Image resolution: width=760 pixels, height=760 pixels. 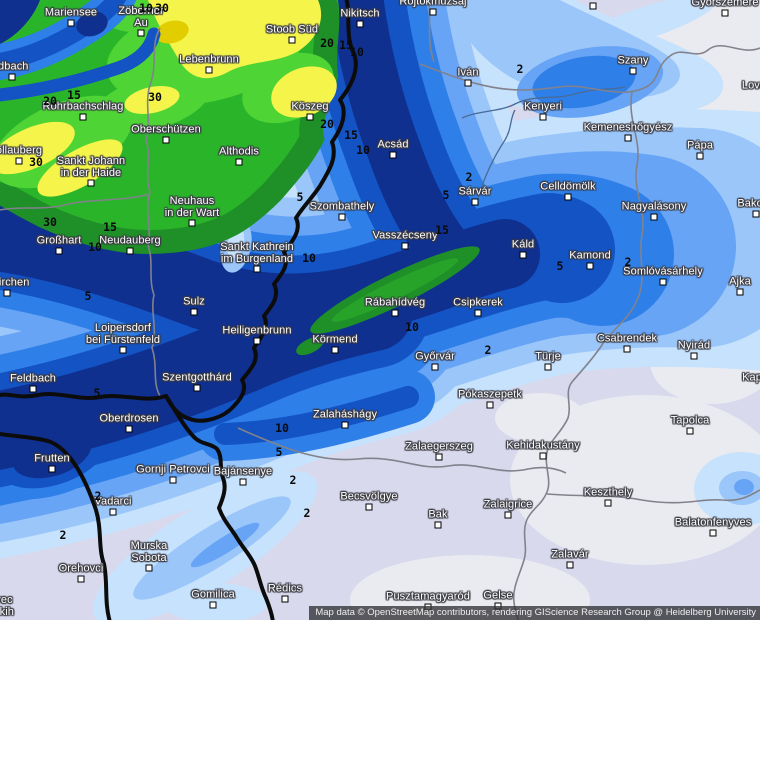 What do you see at coordinates (428, 596) in the screenshot?
I see `town-label: Pusztamagyaród` at bounding box center [428, 596].